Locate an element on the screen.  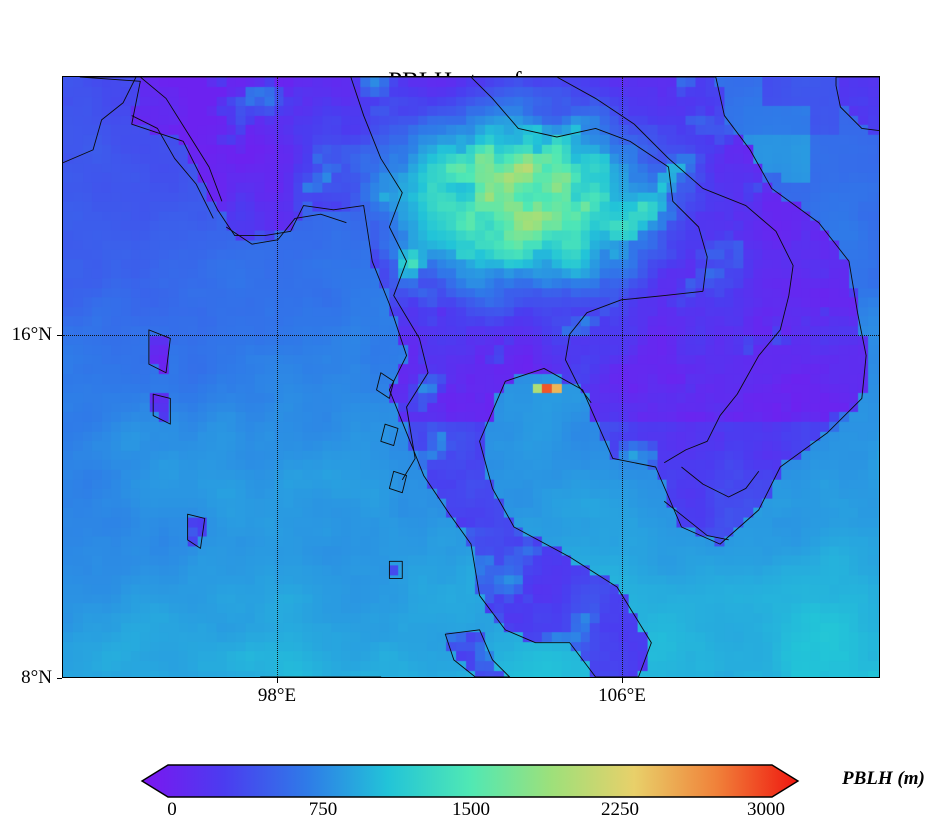
colorbar-gradient is located at coordinates (470, 781).